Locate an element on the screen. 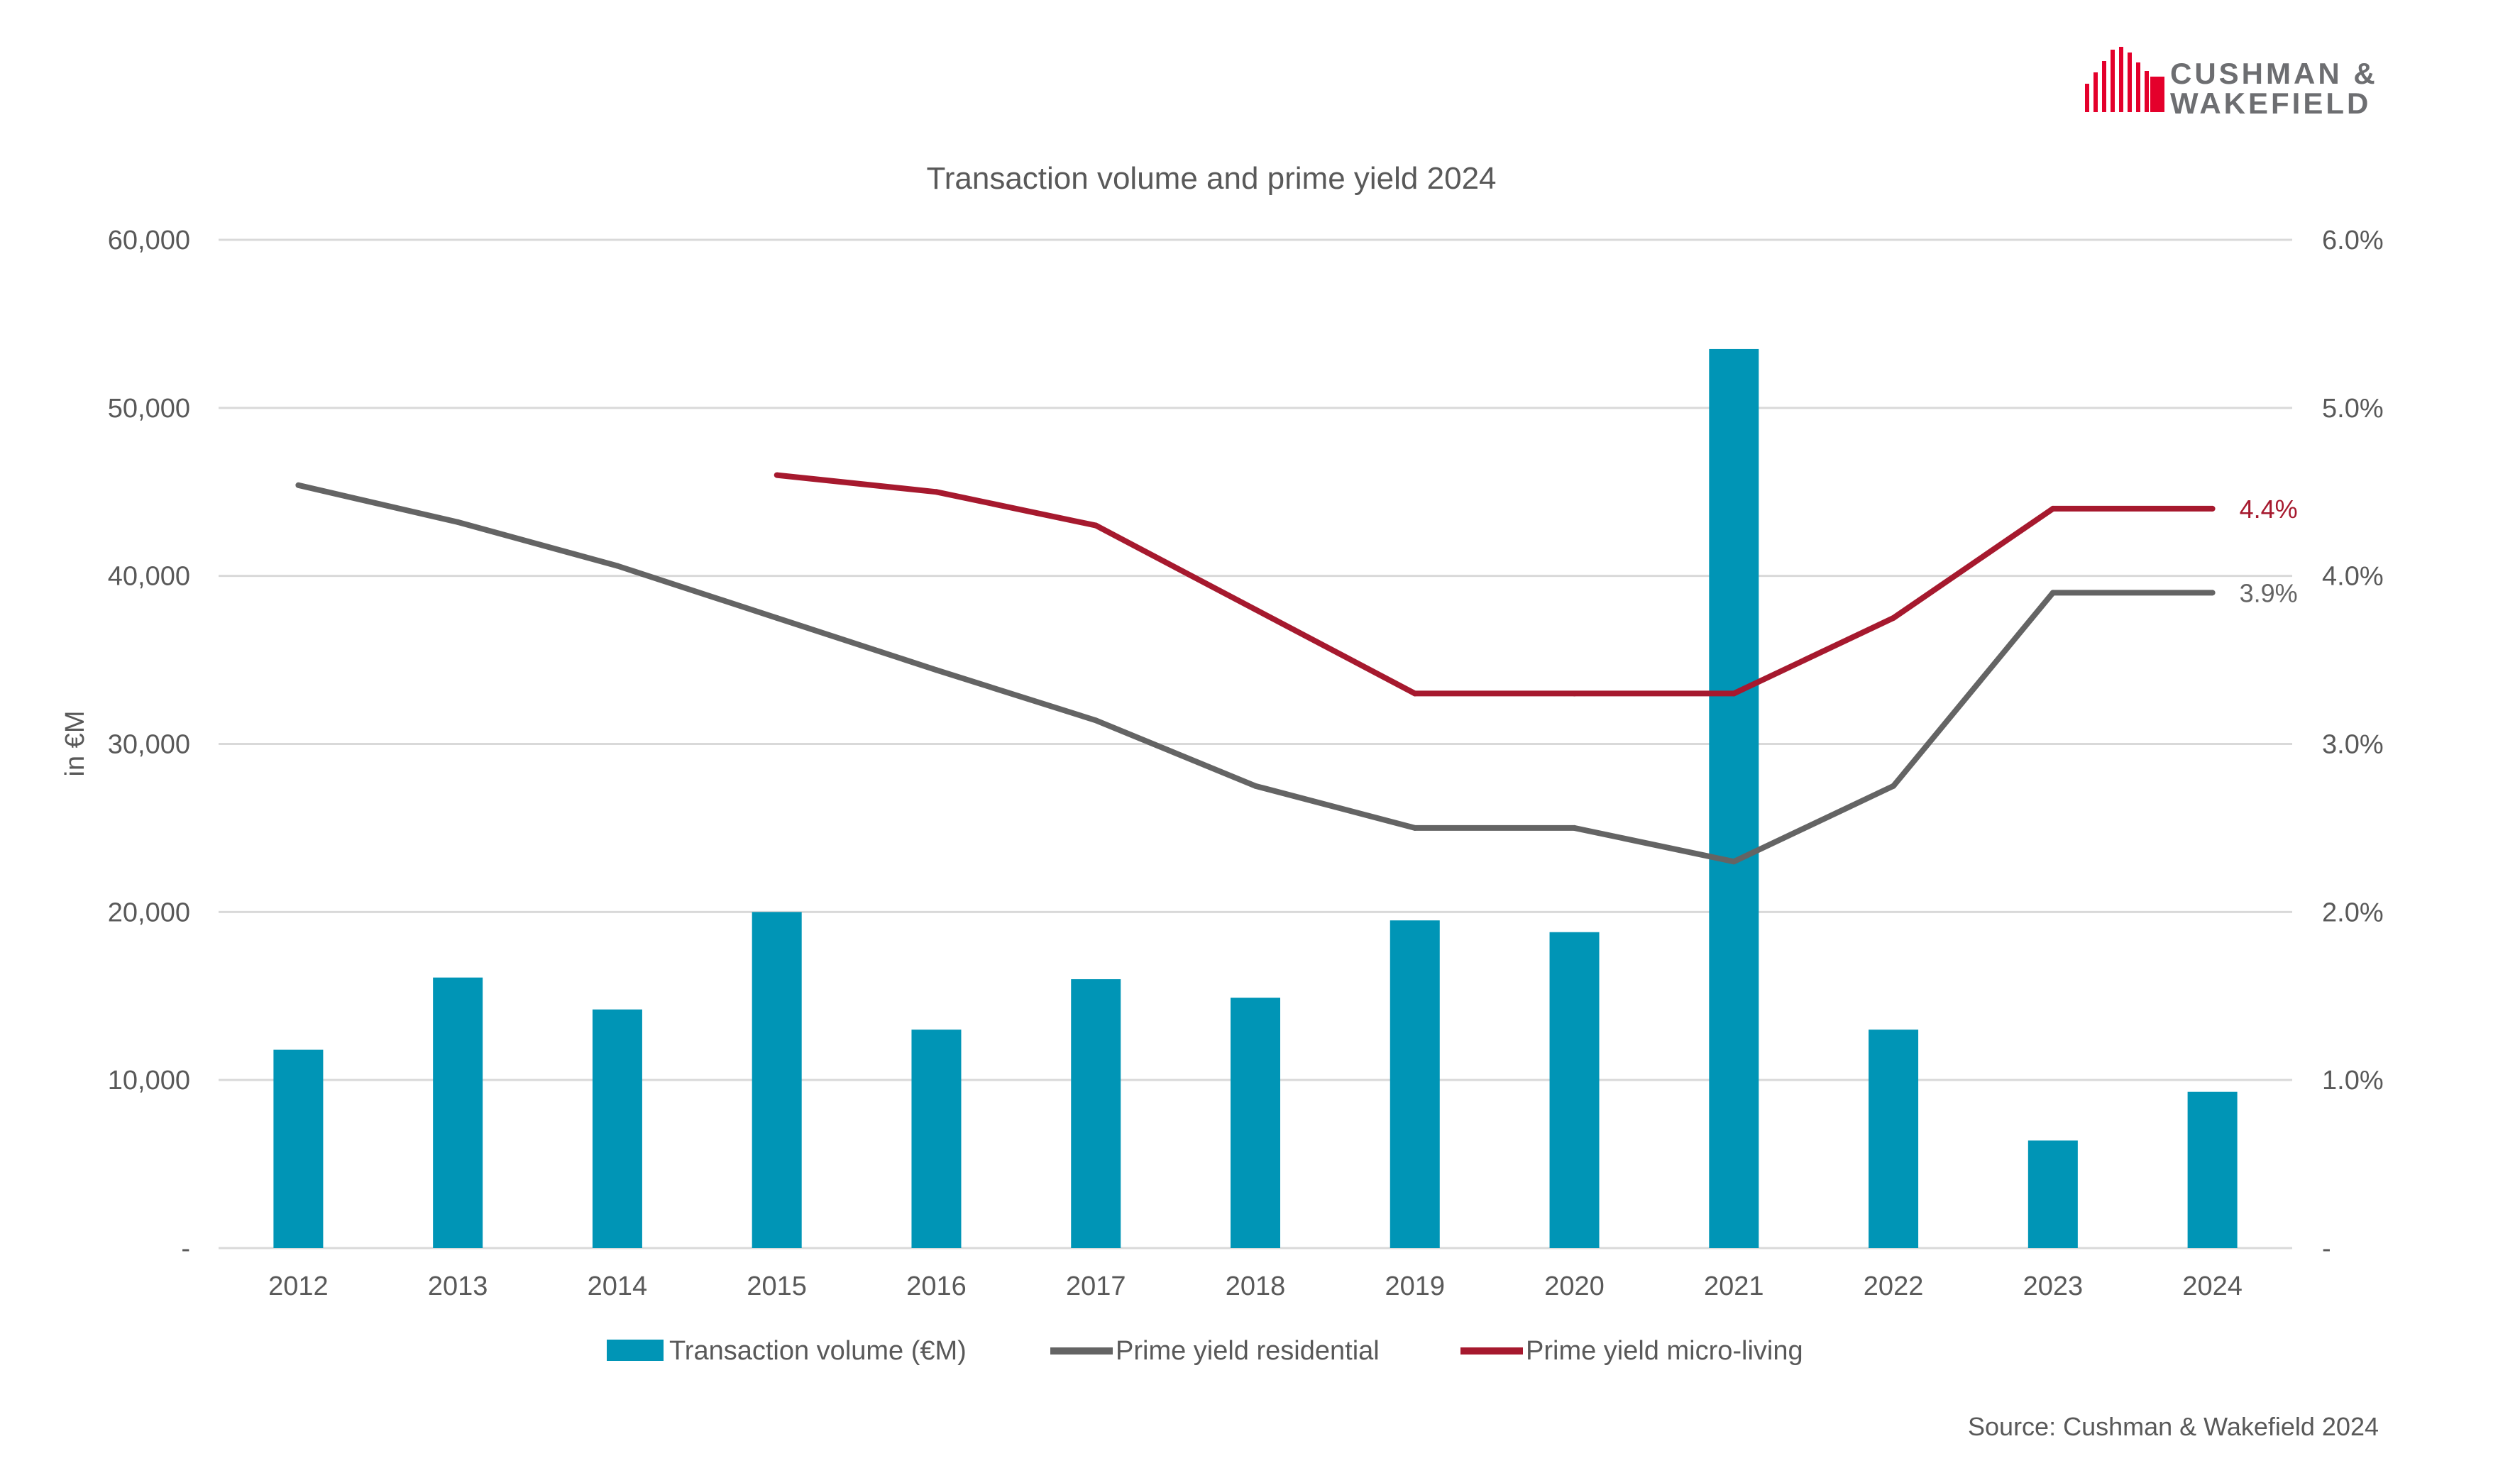  y2-tick-label: - is located at coordinates (2327, 1249).